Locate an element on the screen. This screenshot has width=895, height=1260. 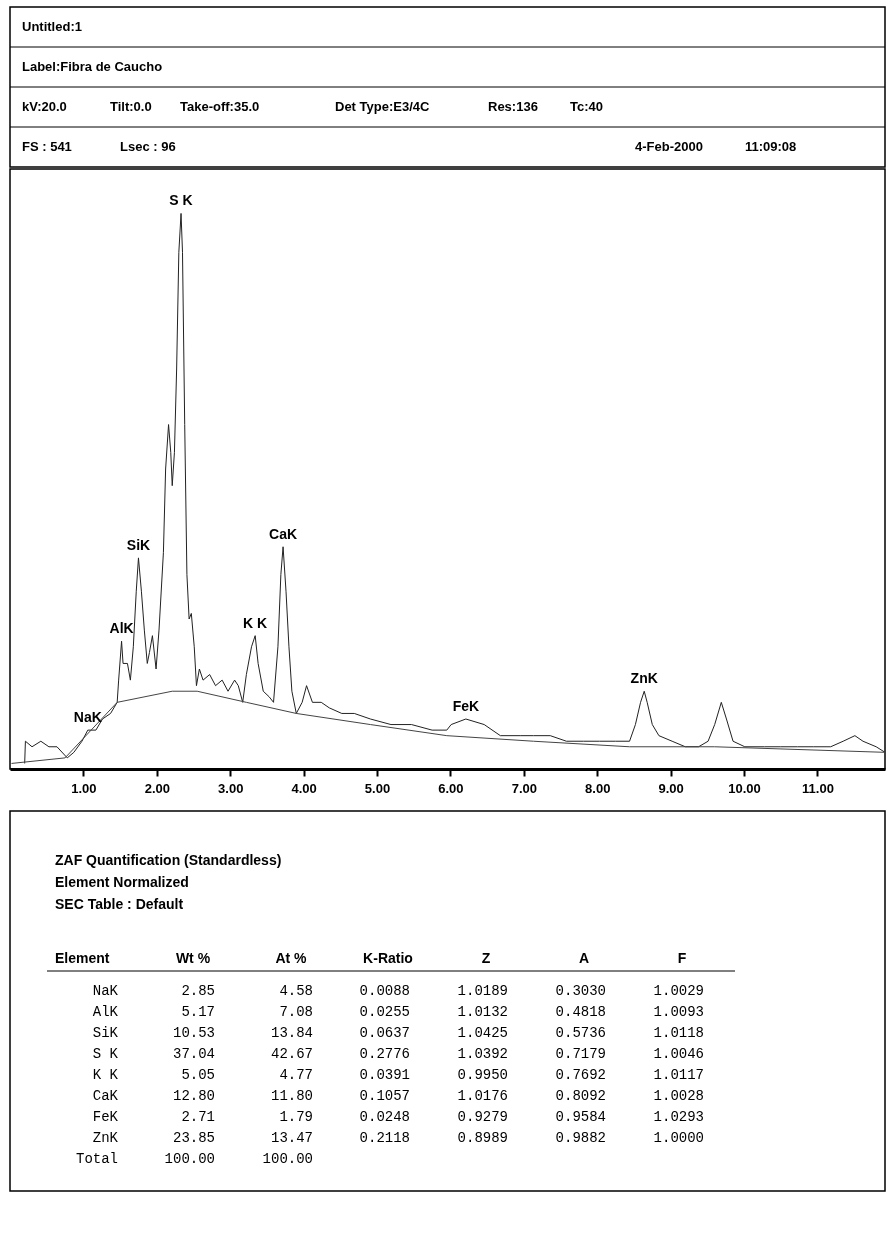
text: 0.9882 is located at coordinates (580, 1138).